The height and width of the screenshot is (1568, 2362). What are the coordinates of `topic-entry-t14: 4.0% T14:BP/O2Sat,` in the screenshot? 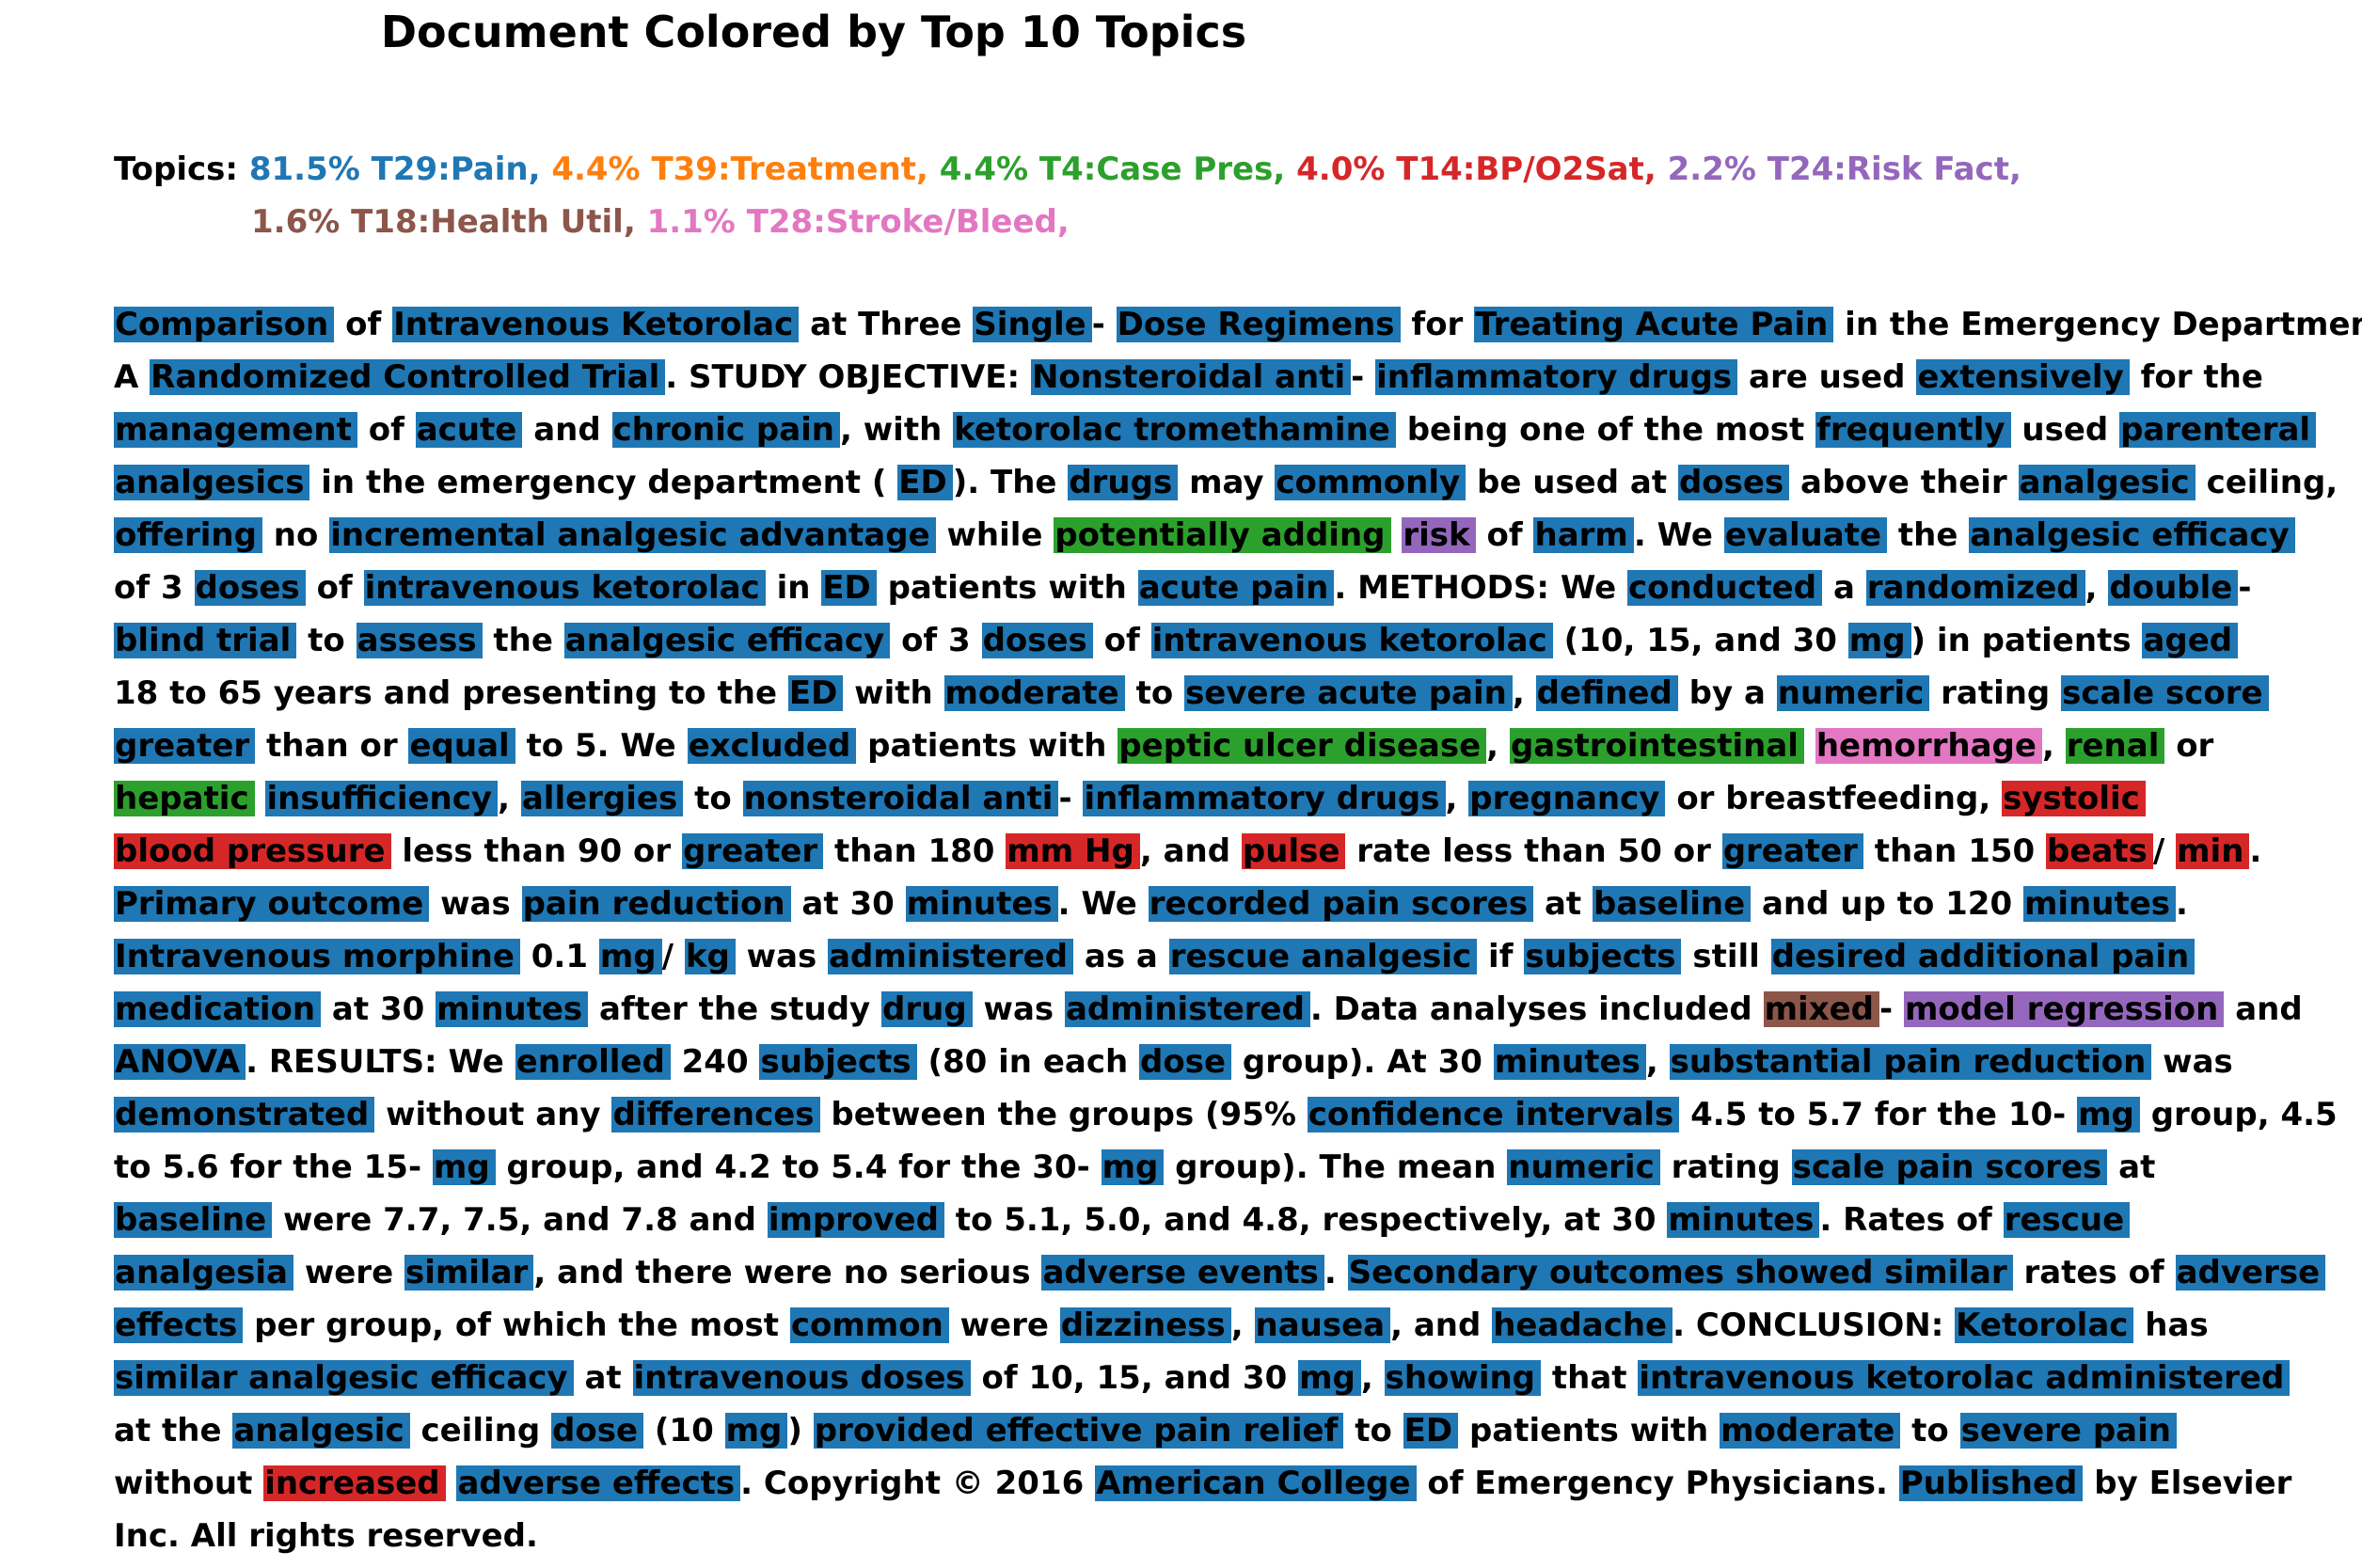 It's located at (1477, 169).